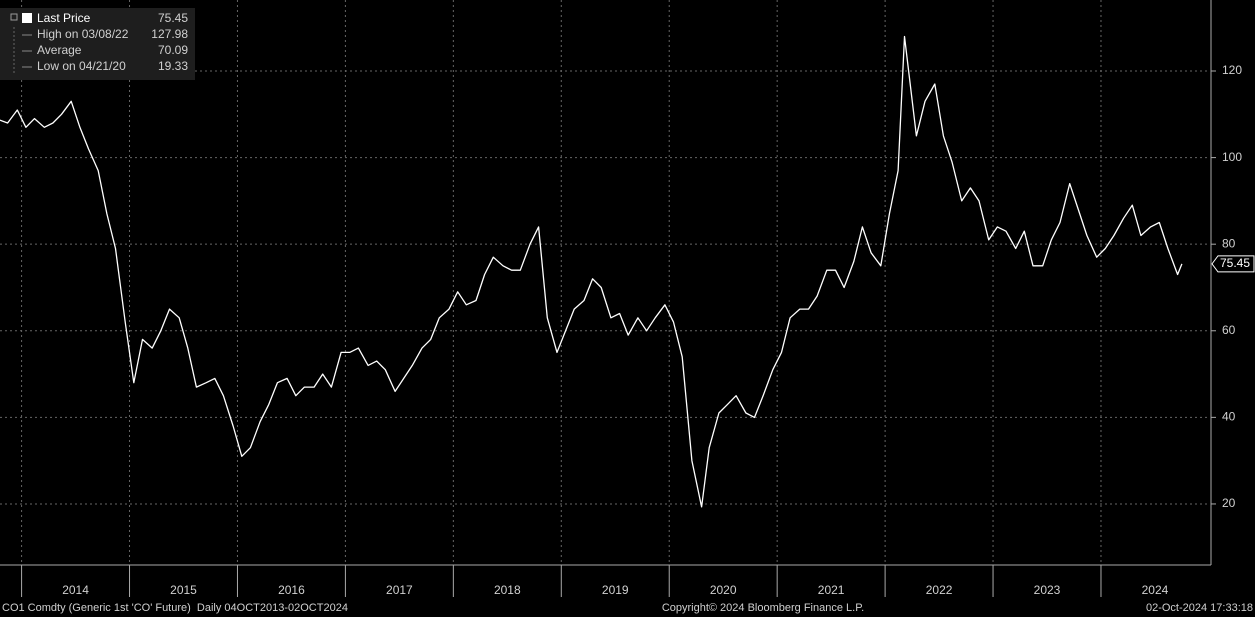  I want to click on y-tick-label: 40, so click(1229, 417).